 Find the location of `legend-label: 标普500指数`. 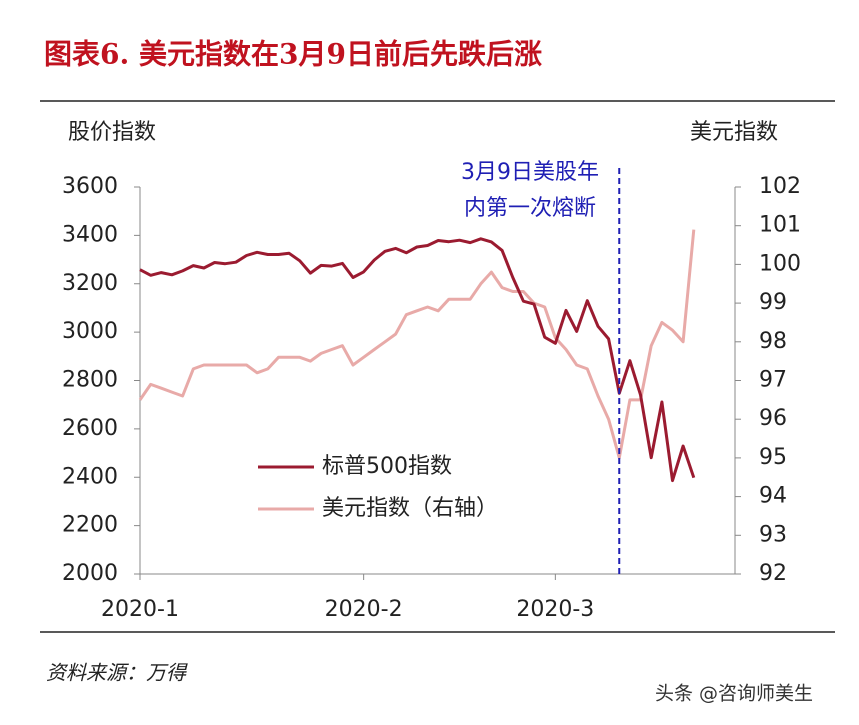

legend-label: 标普500指数 is located at coordinates (387, 466).